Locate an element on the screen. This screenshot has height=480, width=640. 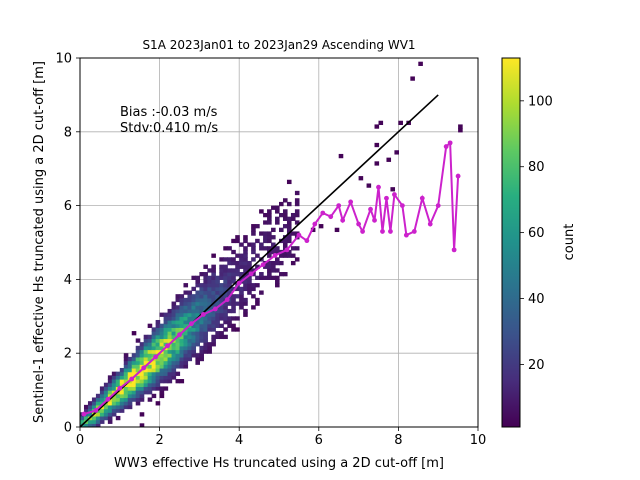
y-axis-ticks: 0 2 4 6 8 10 is located at coordinates (67, 244).